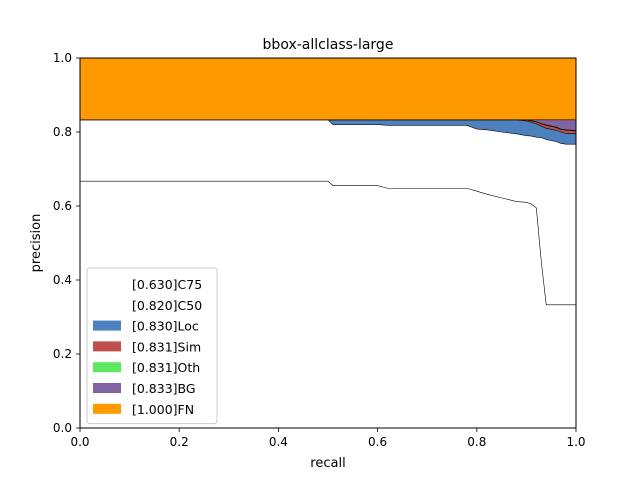 The height and width of the screenshot is (480, 640). Describe the element at coordinates (164, 388) in the screenshot. I see `legend-label-bg: [0.833]BG` at that location.